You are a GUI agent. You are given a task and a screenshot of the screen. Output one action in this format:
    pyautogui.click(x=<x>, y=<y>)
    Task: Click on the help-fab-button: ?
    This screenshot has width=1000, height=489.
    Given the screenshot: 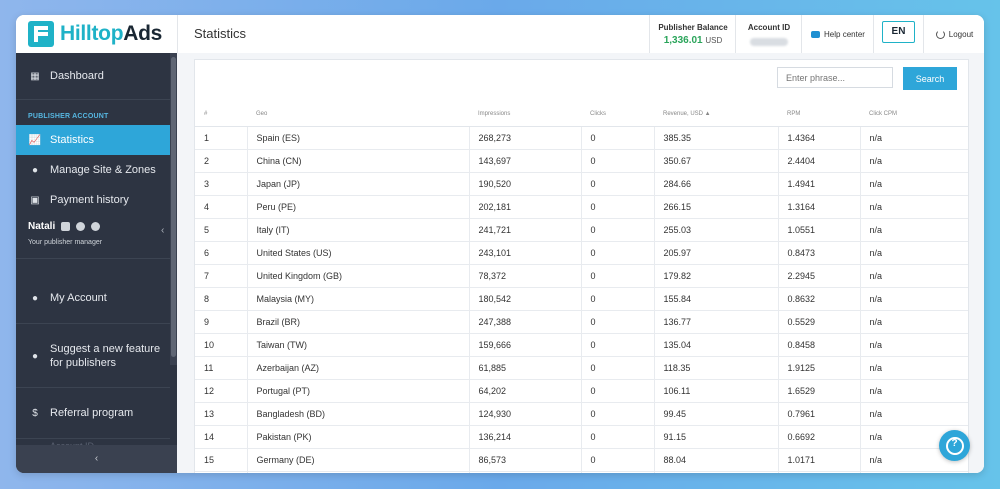 What is the action you would take?
    pyautogui.click(x=954, y=445)
    